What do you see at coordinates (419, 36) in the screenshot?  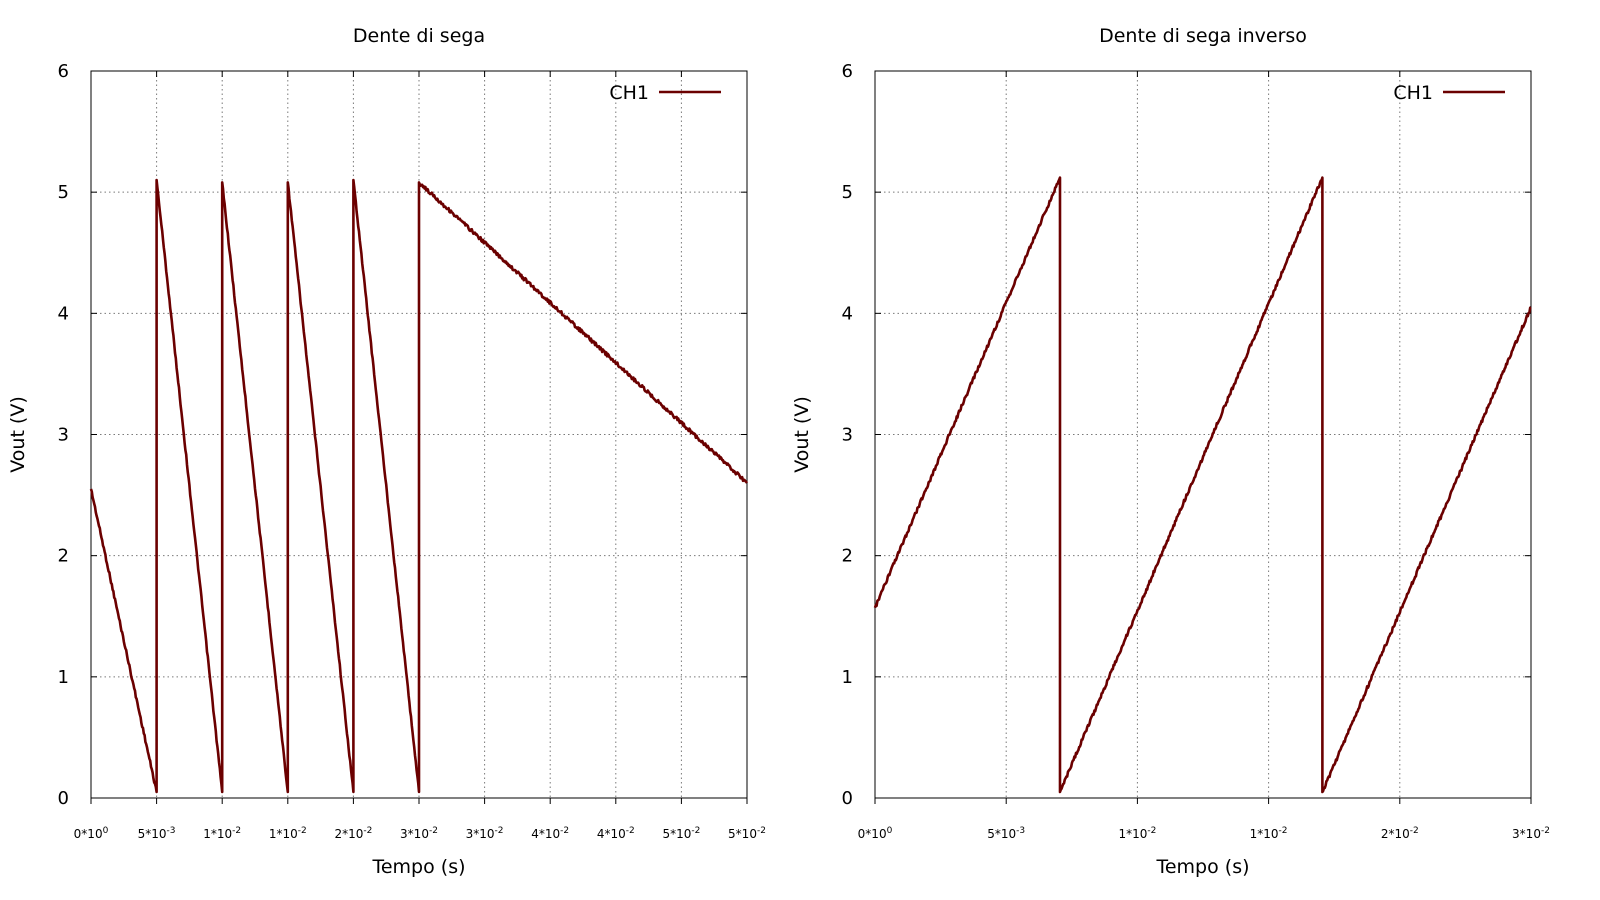 I see `chart-title: Dente di sega` at bounding box center [419, 36].